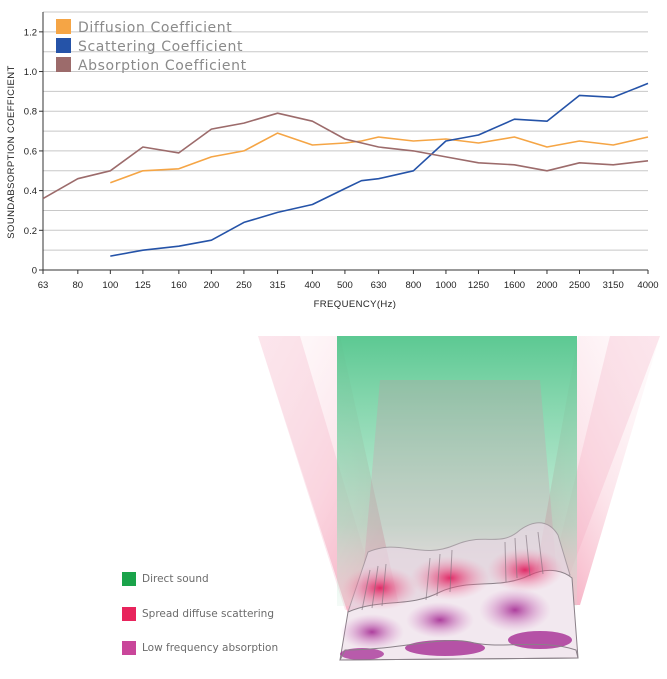  What do you see at coordinates (546, 285) in the screenshot?
I see `x-tick-label: 2000` at bounding box center [546, 285].